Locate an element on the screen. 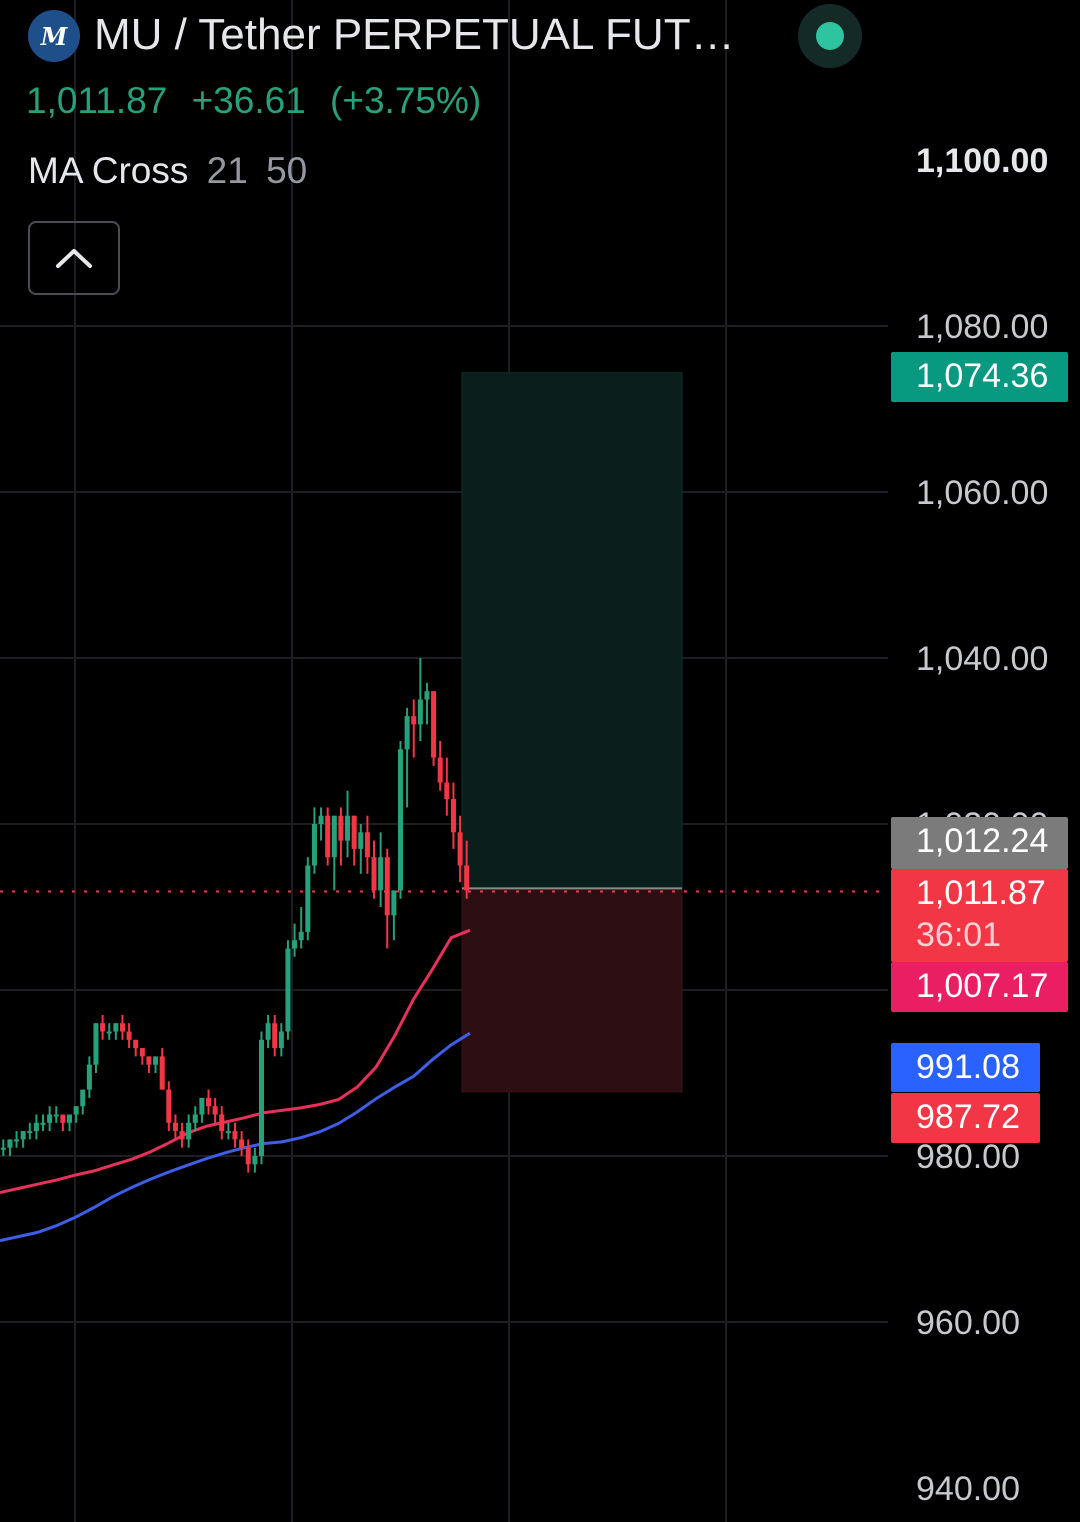  symbol-logo-icon: M is located at coordinates (54, 36).